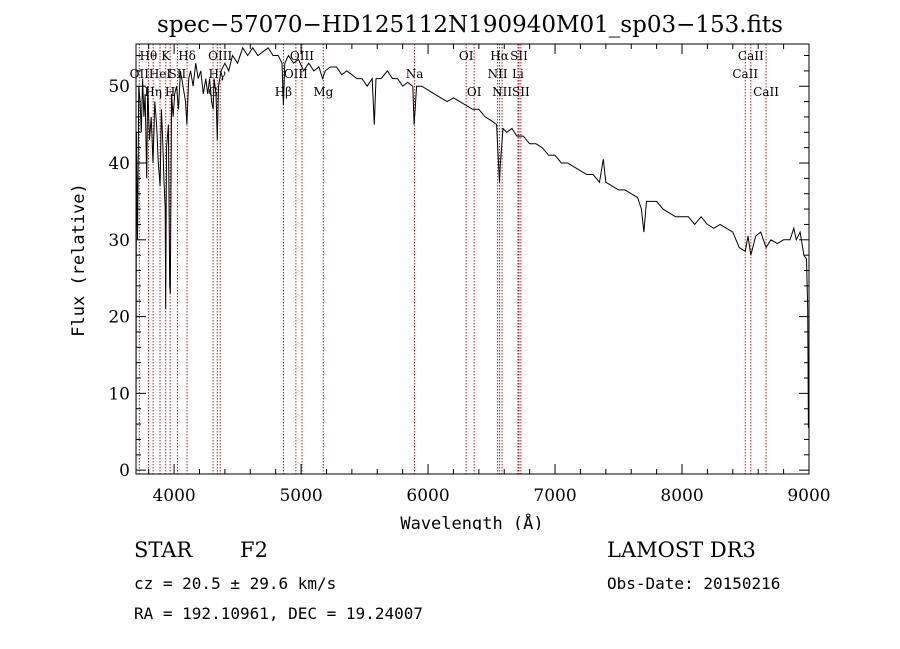  Describe the element at coordinates (213, 92) in the screenshot. I see `line-label-8: G` at that location.